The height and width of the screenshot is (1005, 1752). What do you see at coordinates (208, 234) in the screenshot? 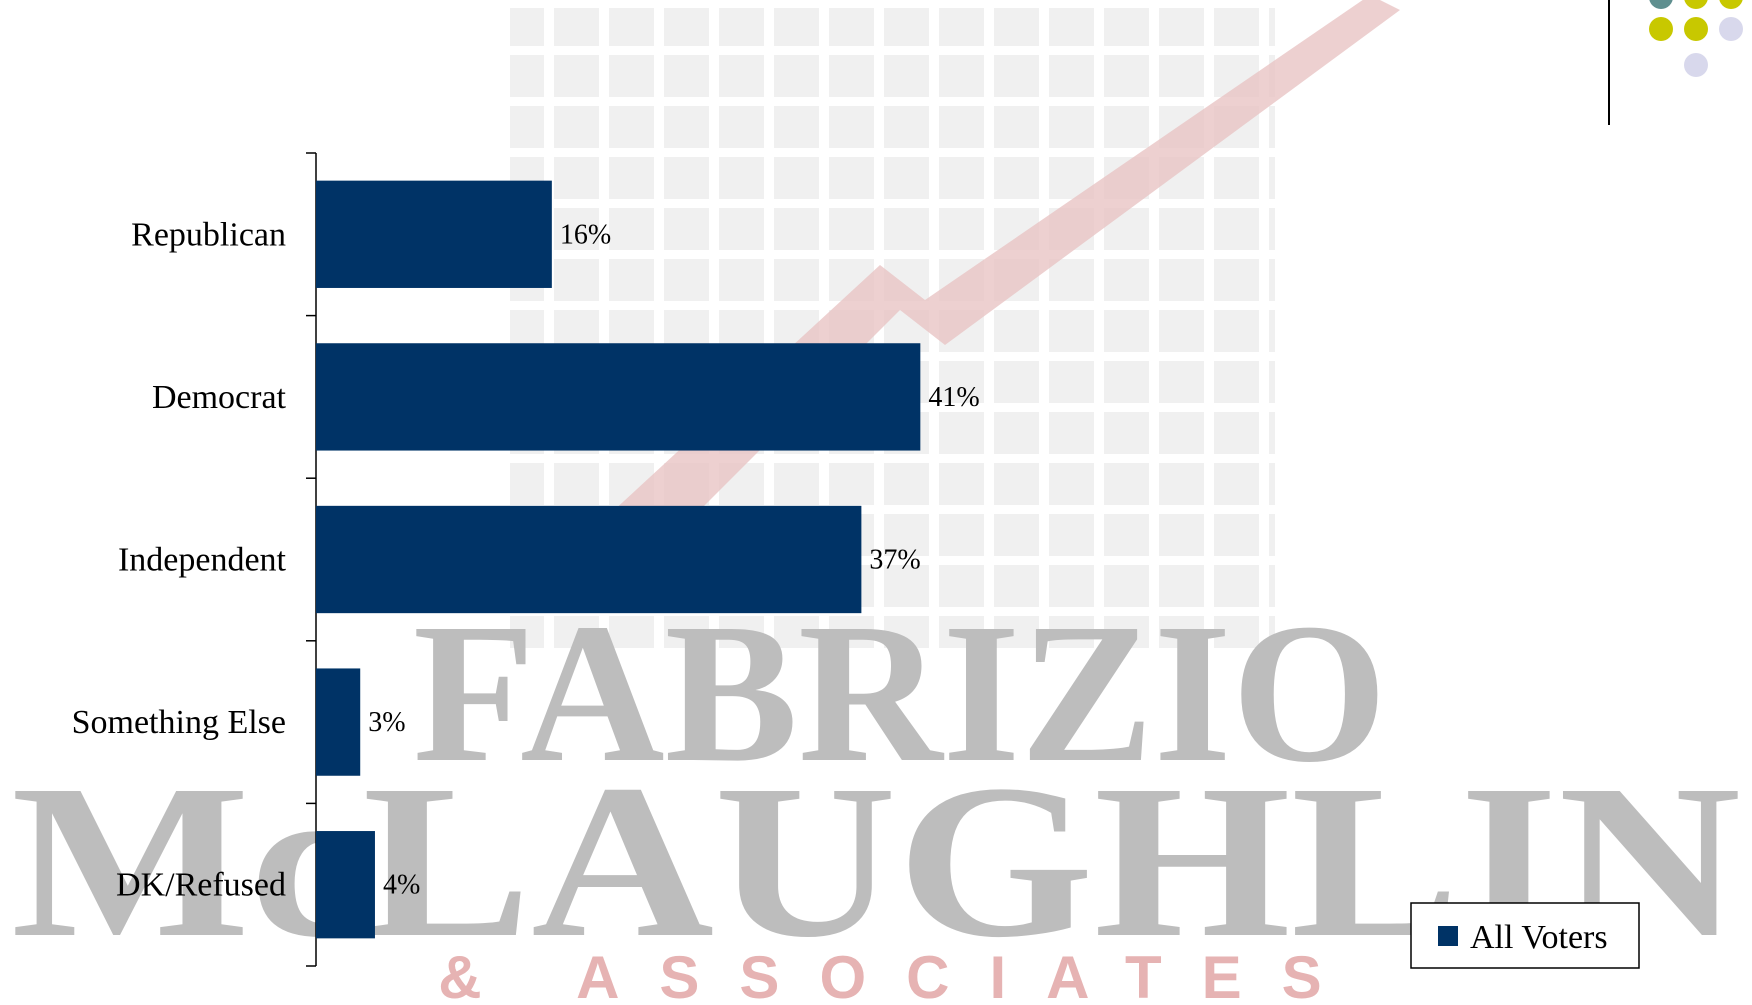
I see `category-label: Republican` at bounding box center [208, 234].